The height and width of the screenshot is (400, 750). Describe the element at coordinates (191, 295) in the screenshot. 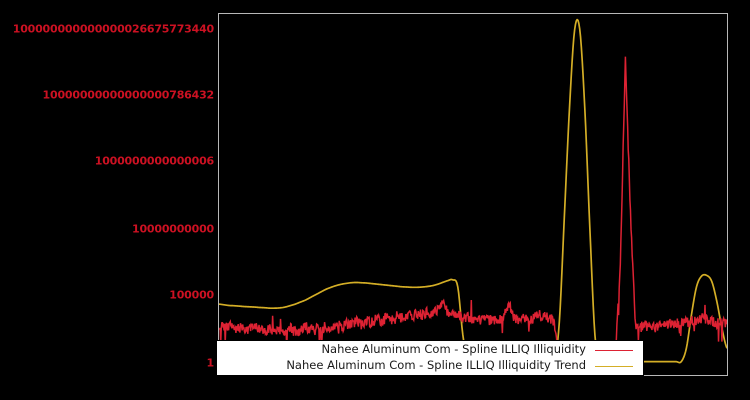

I see `y-axis-tick-label: 100000` at that location.